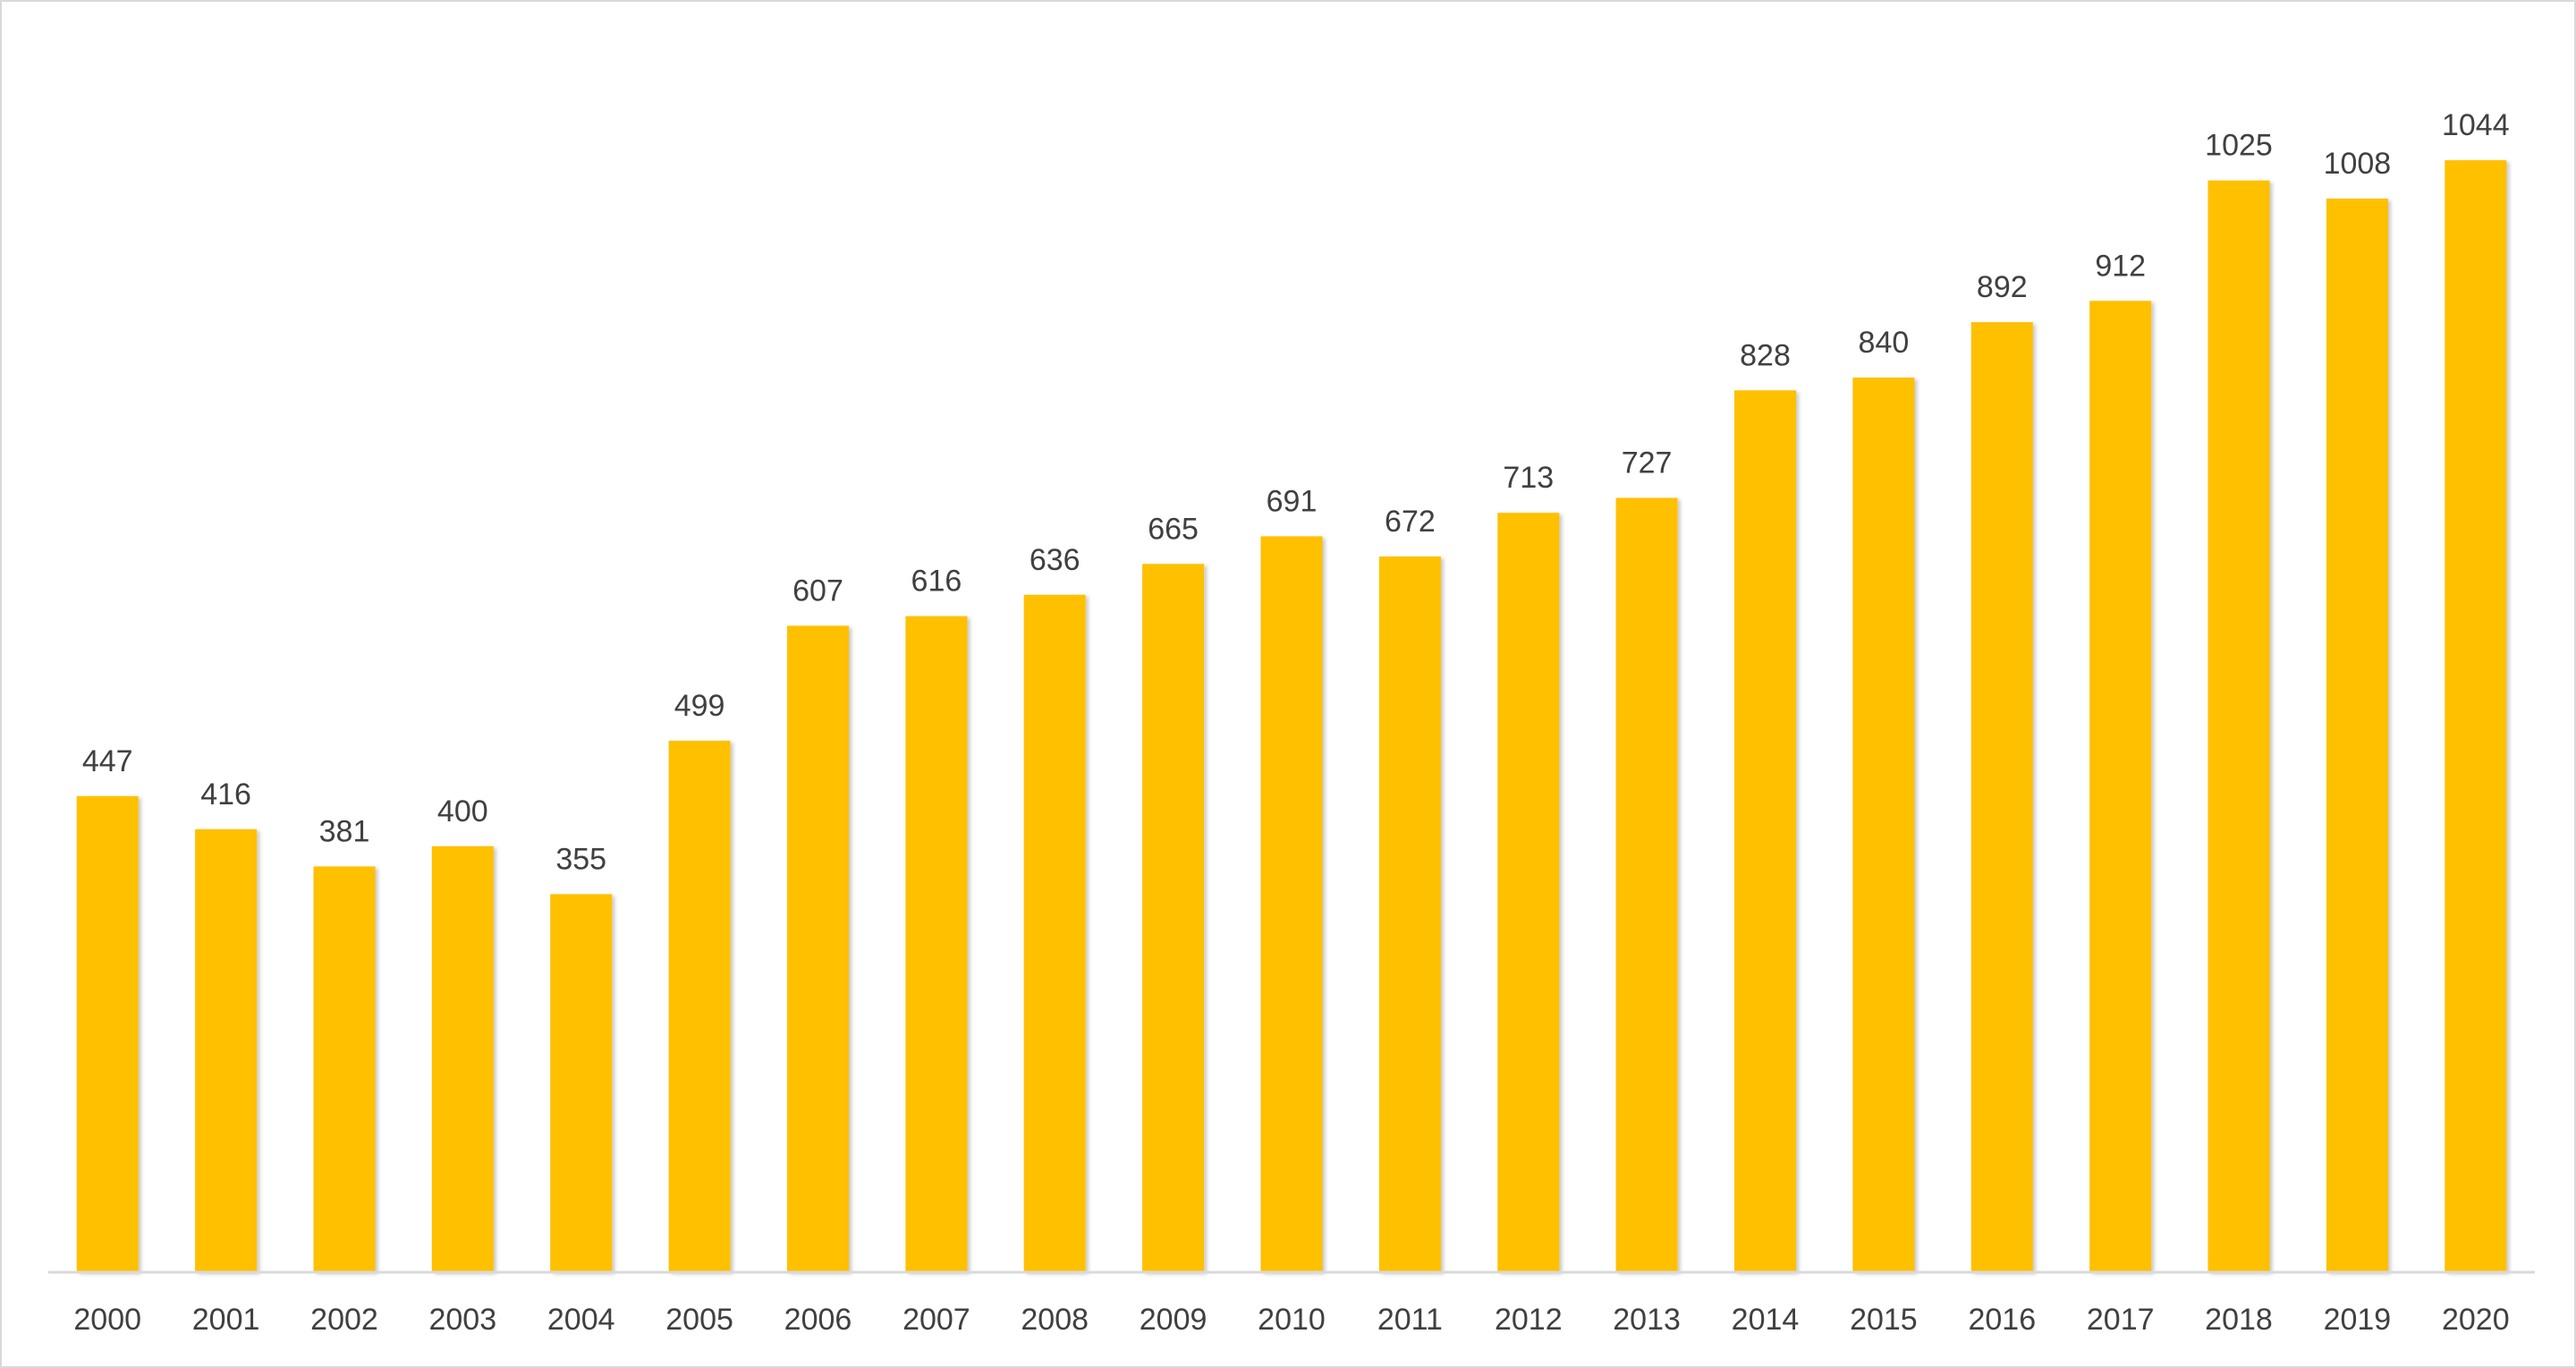 The width and height of the screenshot is (2576, 1368). What do you see at coordinates (1409, 914) in the screenshot?
I see `bar-2011` at bounding box center [1409, 914].